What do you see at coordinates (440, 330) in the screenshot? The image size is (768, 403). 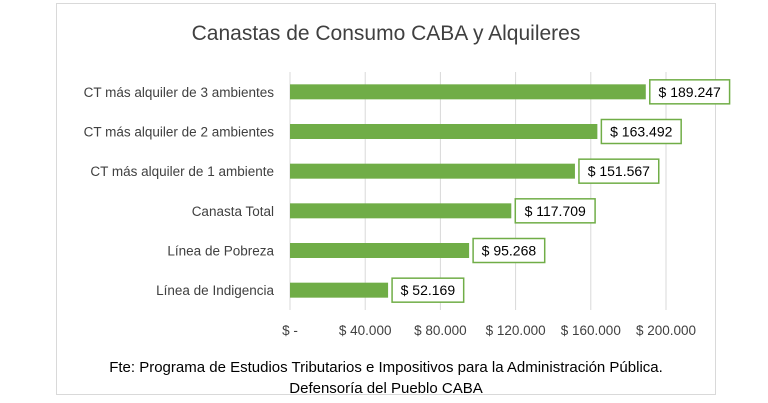 I see `x-tick-label: $ 80.000` at bounding box center [440, 330].